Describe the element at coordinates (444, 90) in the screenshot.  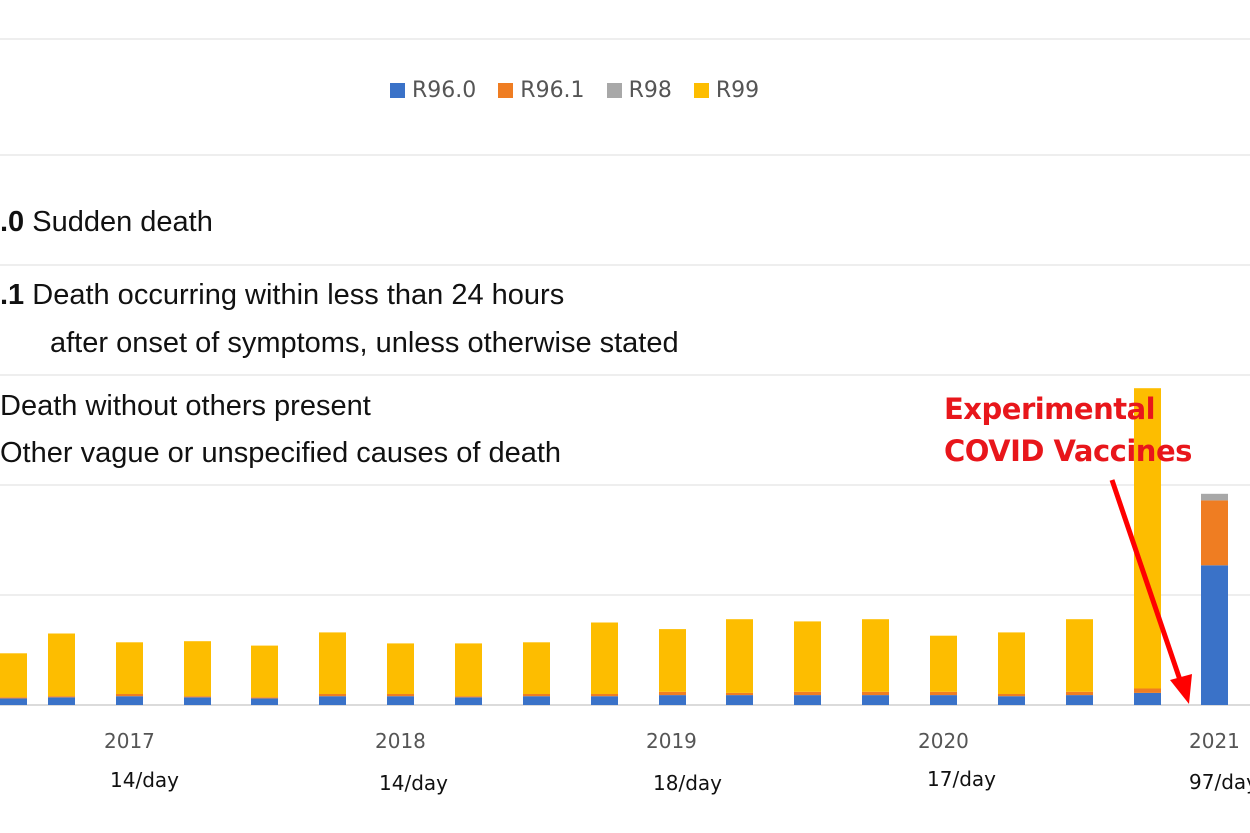
I see `legend-label: R96.0` at that location.